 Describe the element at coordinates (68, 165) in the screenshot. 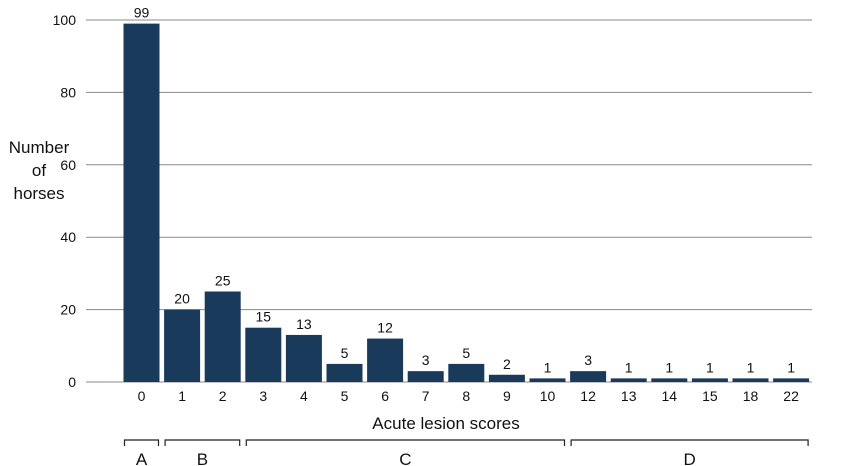

I see `y-tick-label: 60` at that location.